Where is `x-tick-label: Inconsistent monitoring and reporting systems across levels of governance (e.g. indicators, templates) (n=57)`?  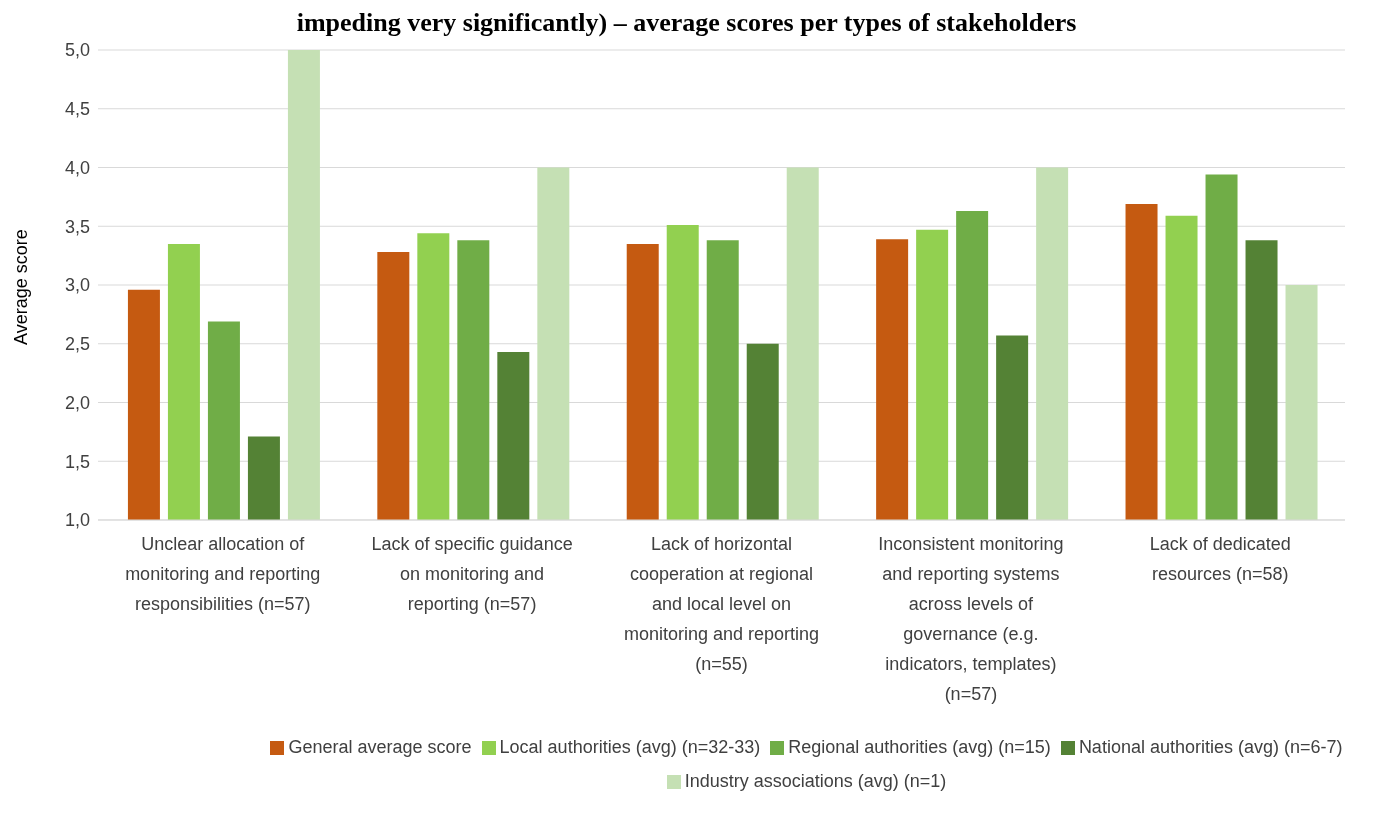
x-tick-label: Inconsistent monitoring and reporting systems across levels of governance (e.g. indicators, templates) (n=57) is located at coordinates (971, 619).